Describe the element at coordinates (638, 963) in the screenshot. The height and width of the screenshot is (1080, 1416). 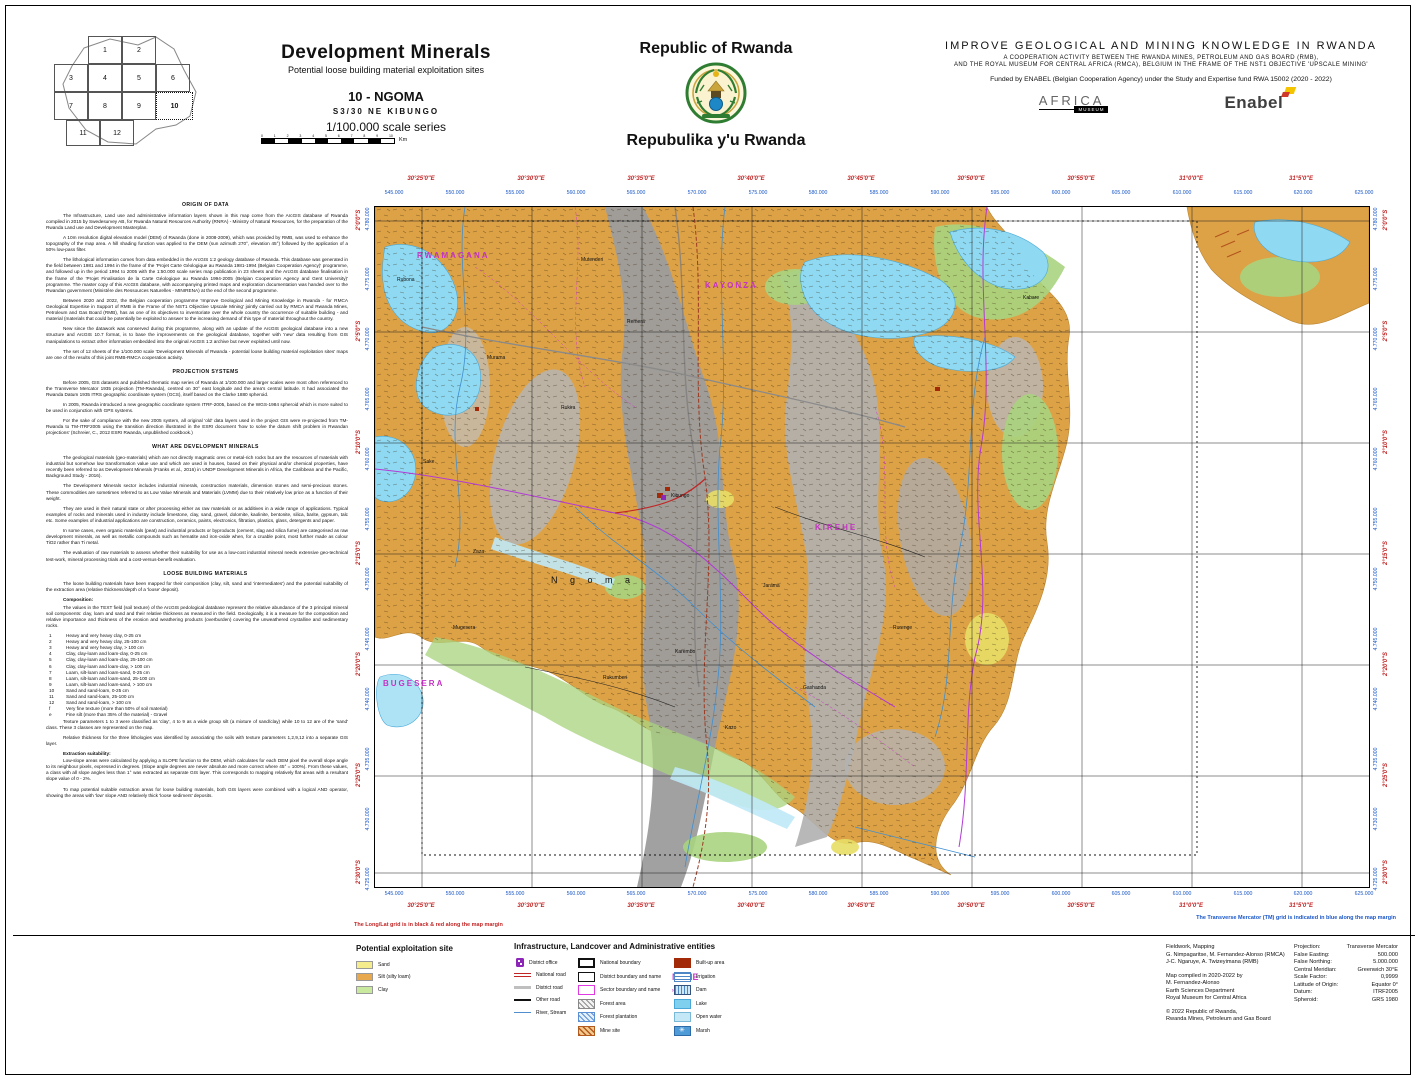
I see `legend-item: National boundary` at that location.